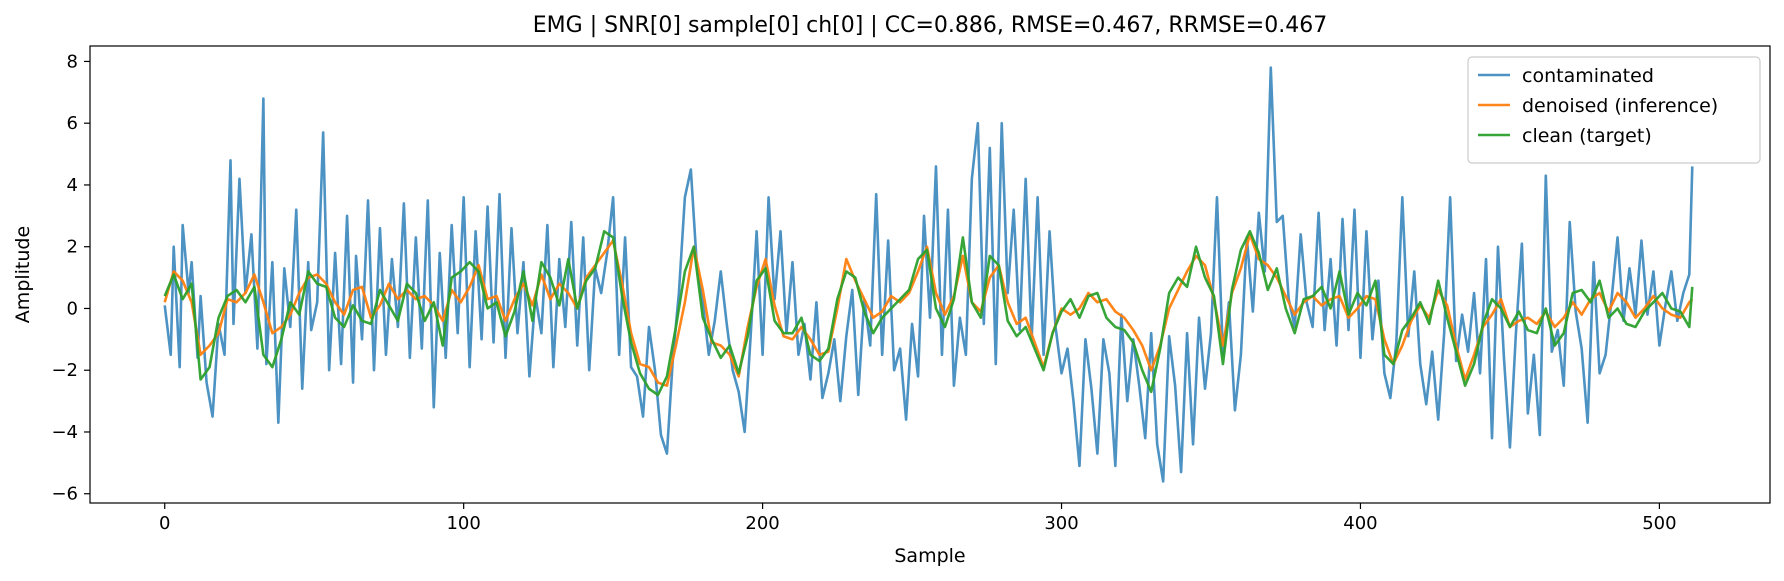 The height and width of the screenshot is (581, 1784). Describe the element at coordinates (72, 61) in the screenshot. I see `y-tick-label: 8` at that location.